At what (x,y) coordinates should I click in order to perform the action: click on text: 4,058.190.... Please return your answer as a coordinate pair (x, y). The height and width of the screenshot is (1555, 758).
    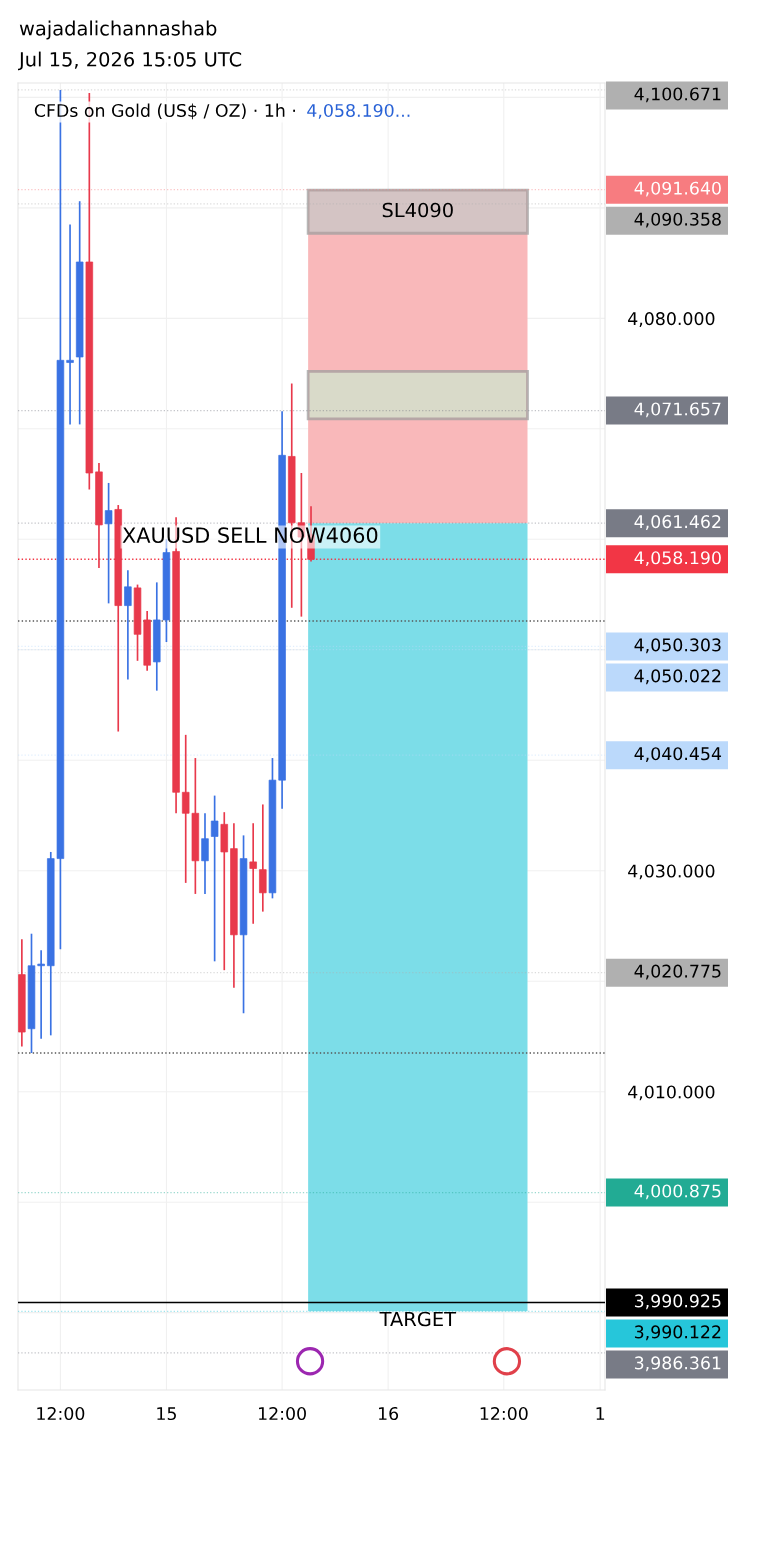
    Looking at the image, I should click on (358, 111).